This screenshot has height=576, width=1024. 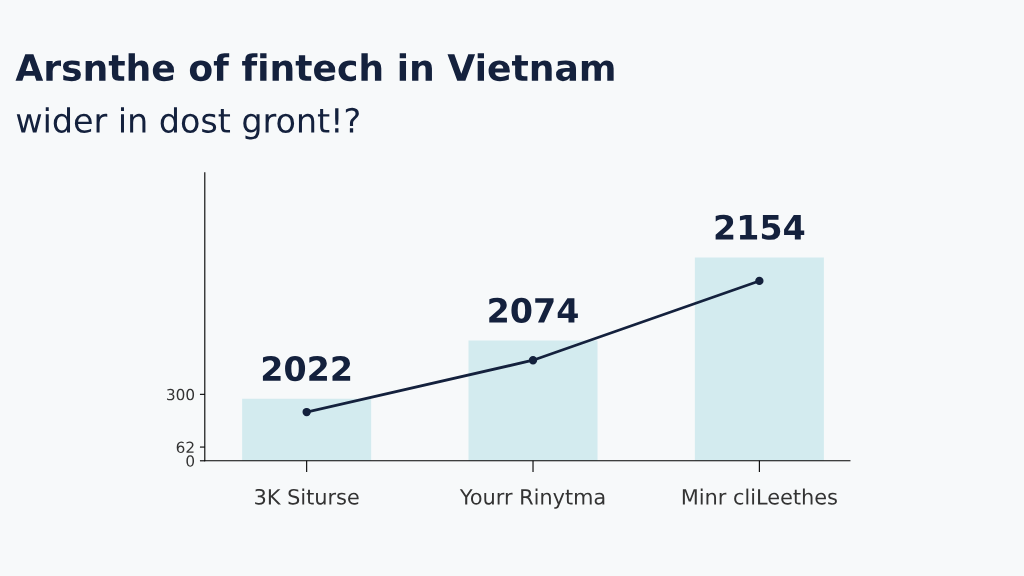 What do you see at coordinates (306, 368) in the screenshot?
I see `annotation: 2022` at bounding box center [306, 368].